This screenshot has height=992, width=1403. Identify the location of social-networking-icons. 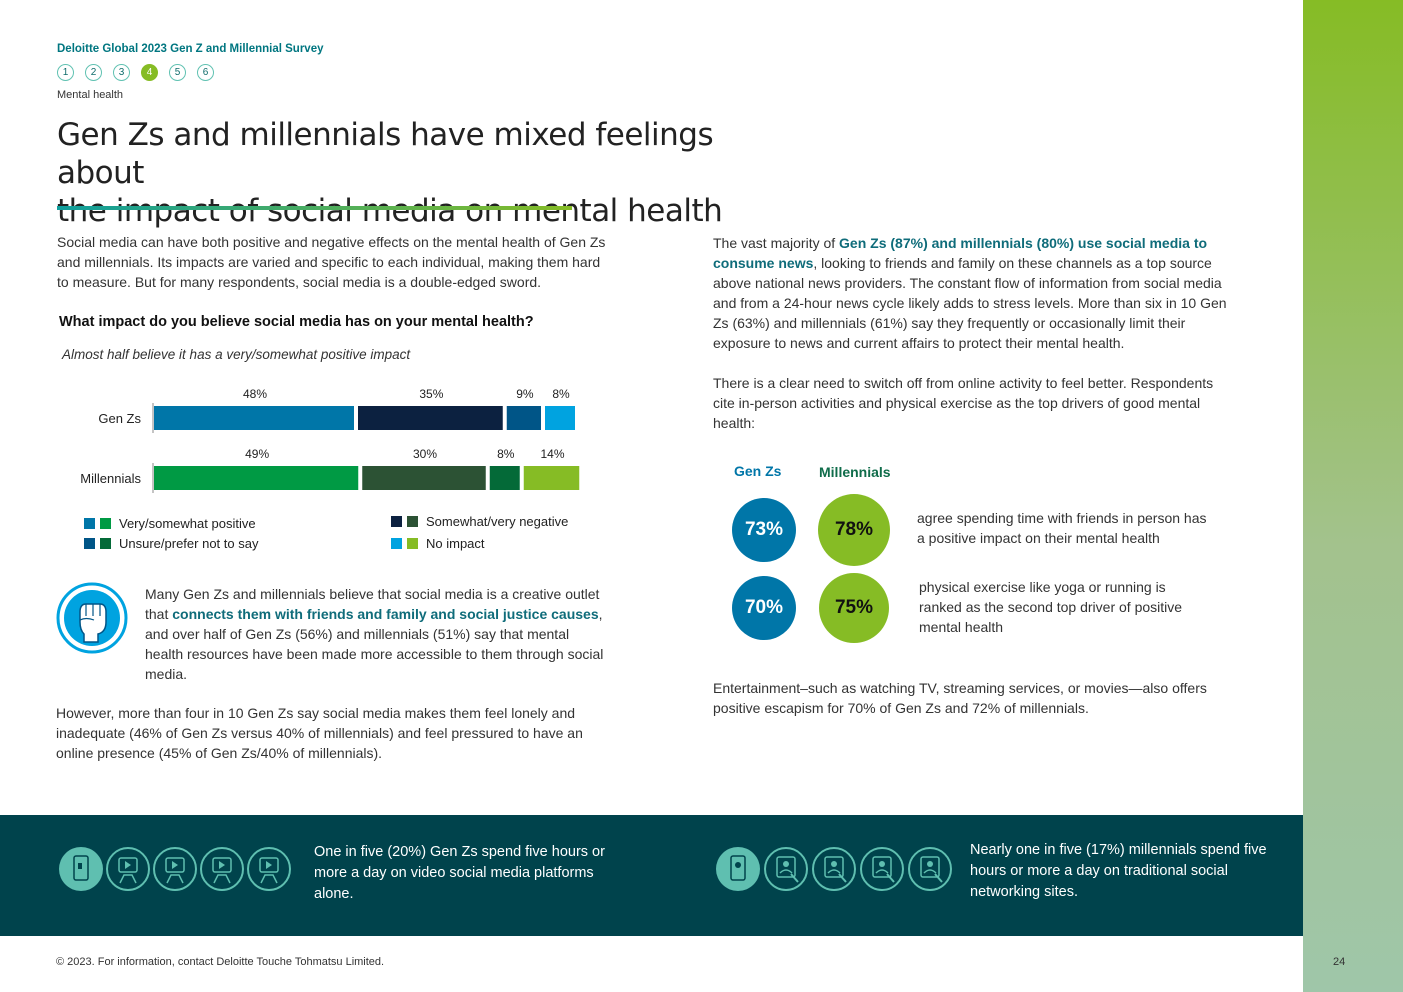
(834, 869).